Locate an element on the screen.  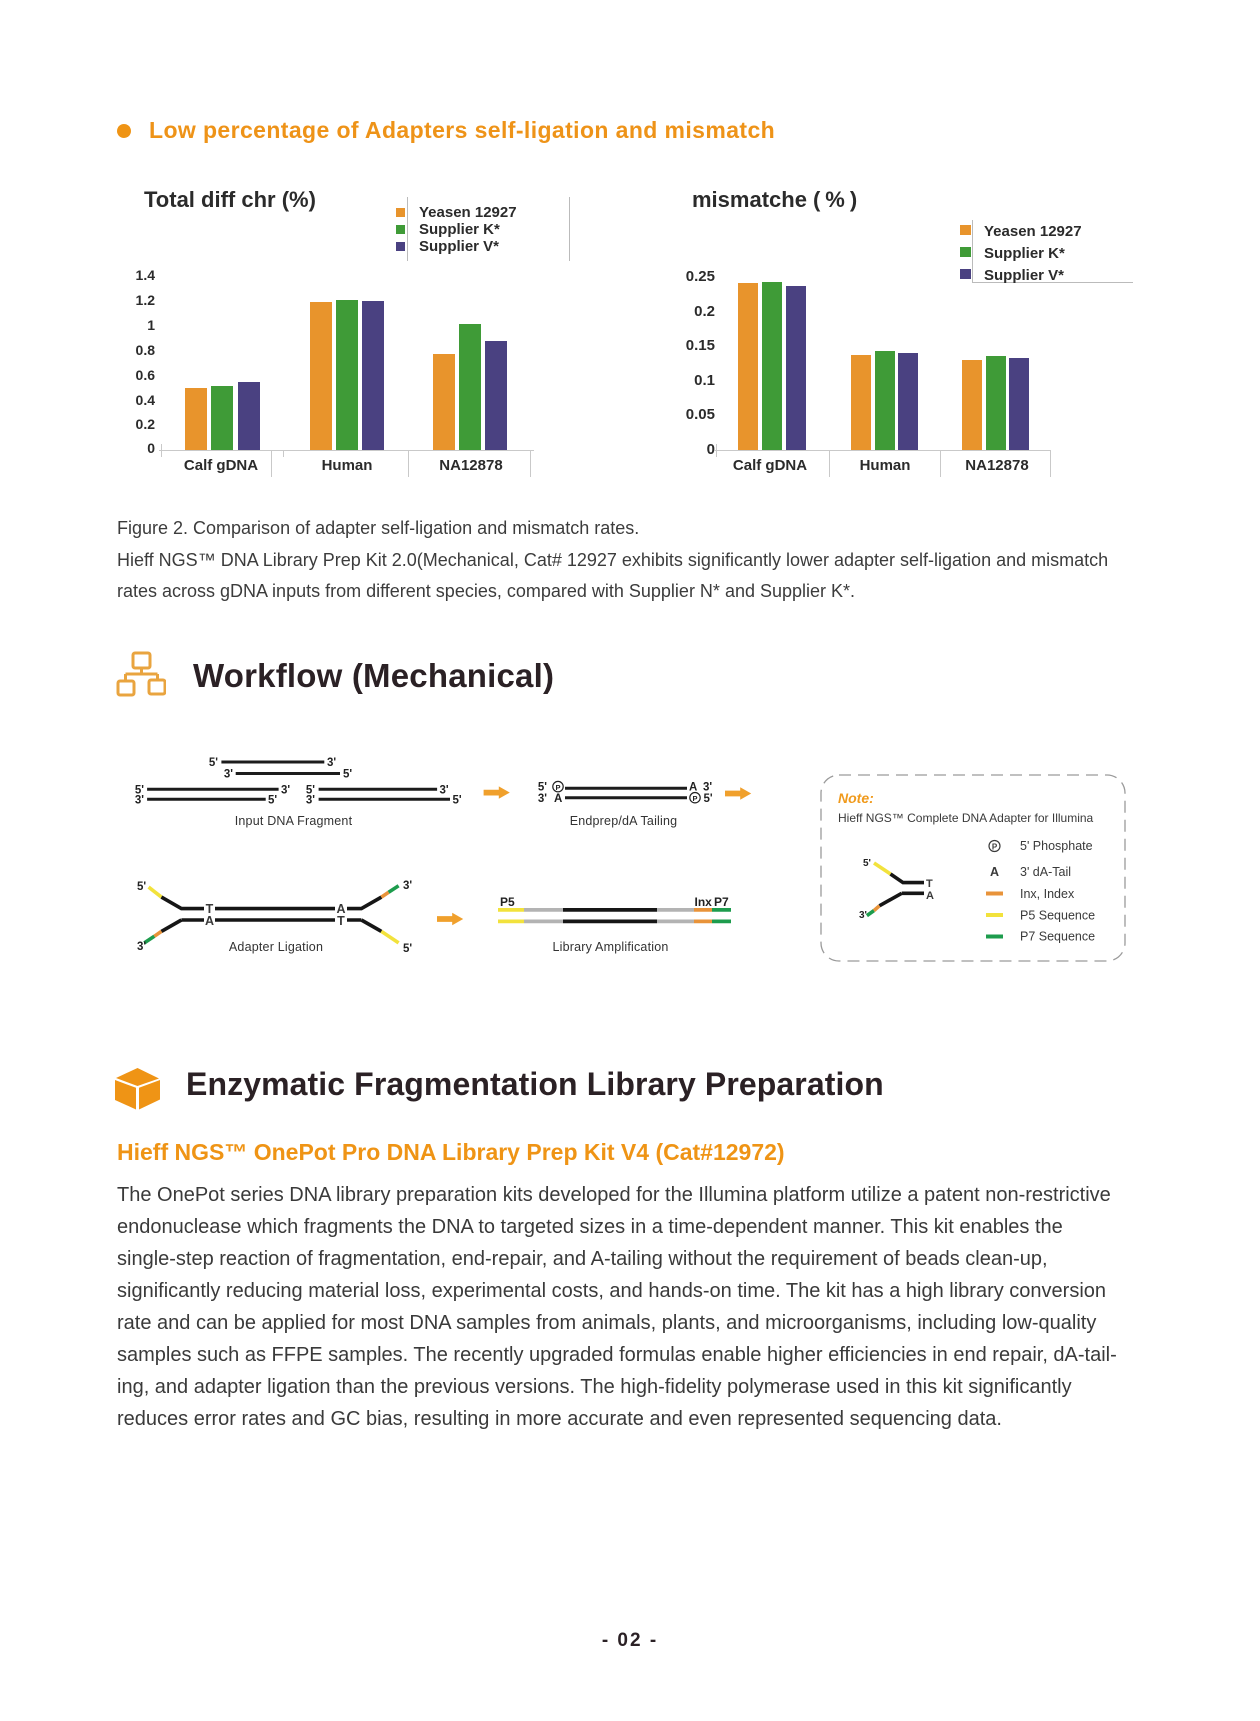
svg-text: P5 is located at coordinates (507, 902).